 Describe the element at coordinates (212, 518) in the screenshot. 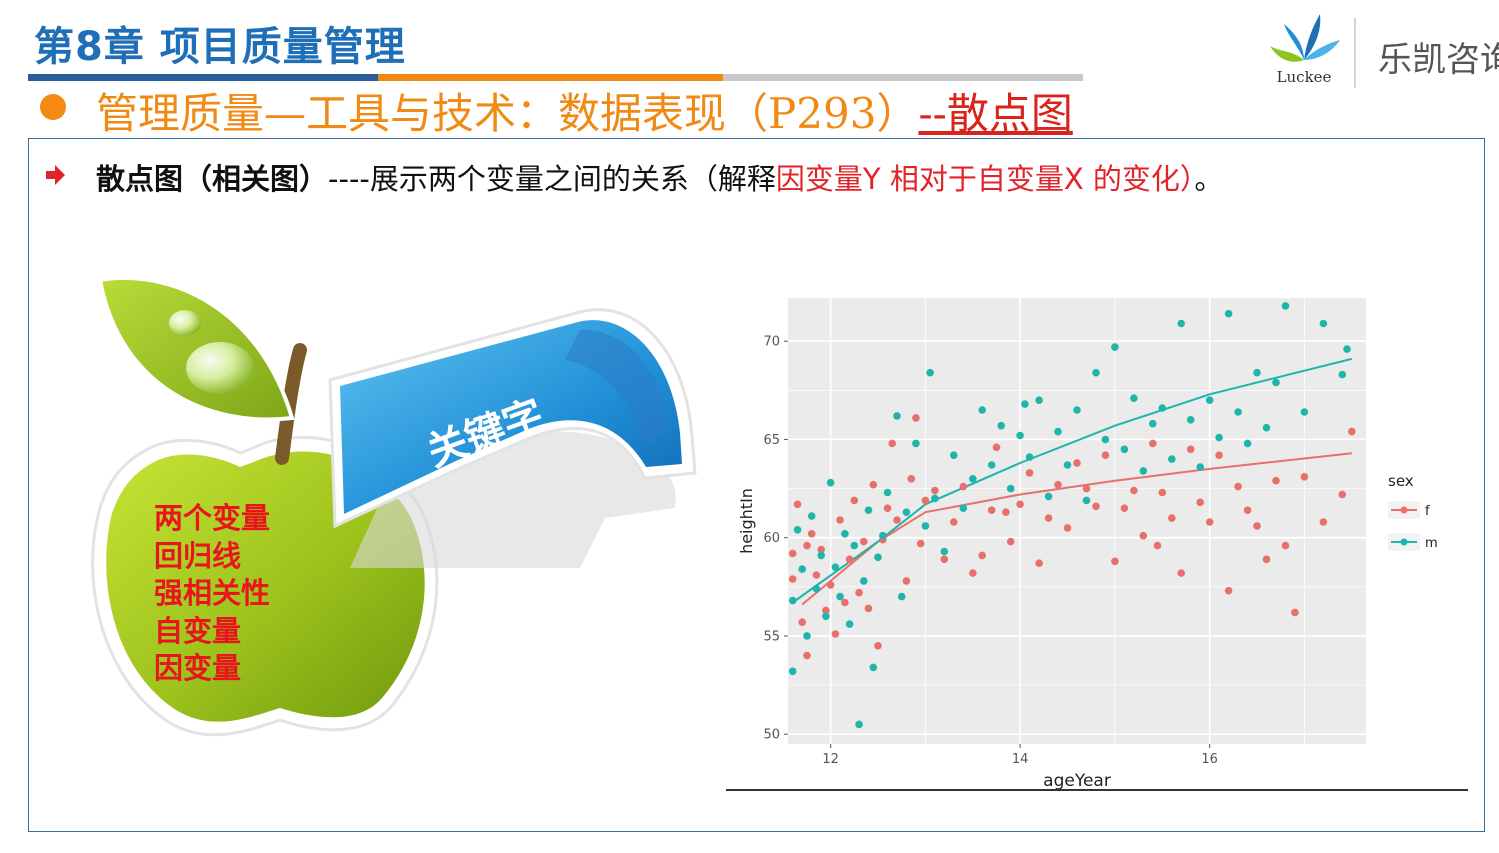

I see `keyword-item: 两个变量` at that location.